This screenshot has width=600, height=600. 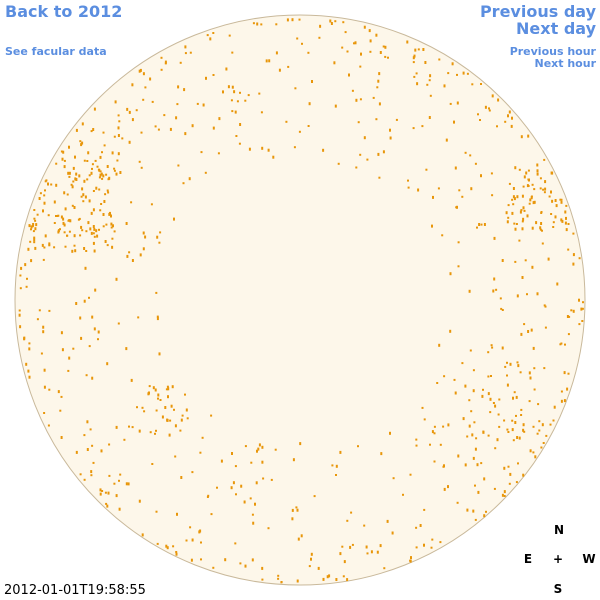 I want to click on next-day-link: Next day, so click(x=556, y=28).